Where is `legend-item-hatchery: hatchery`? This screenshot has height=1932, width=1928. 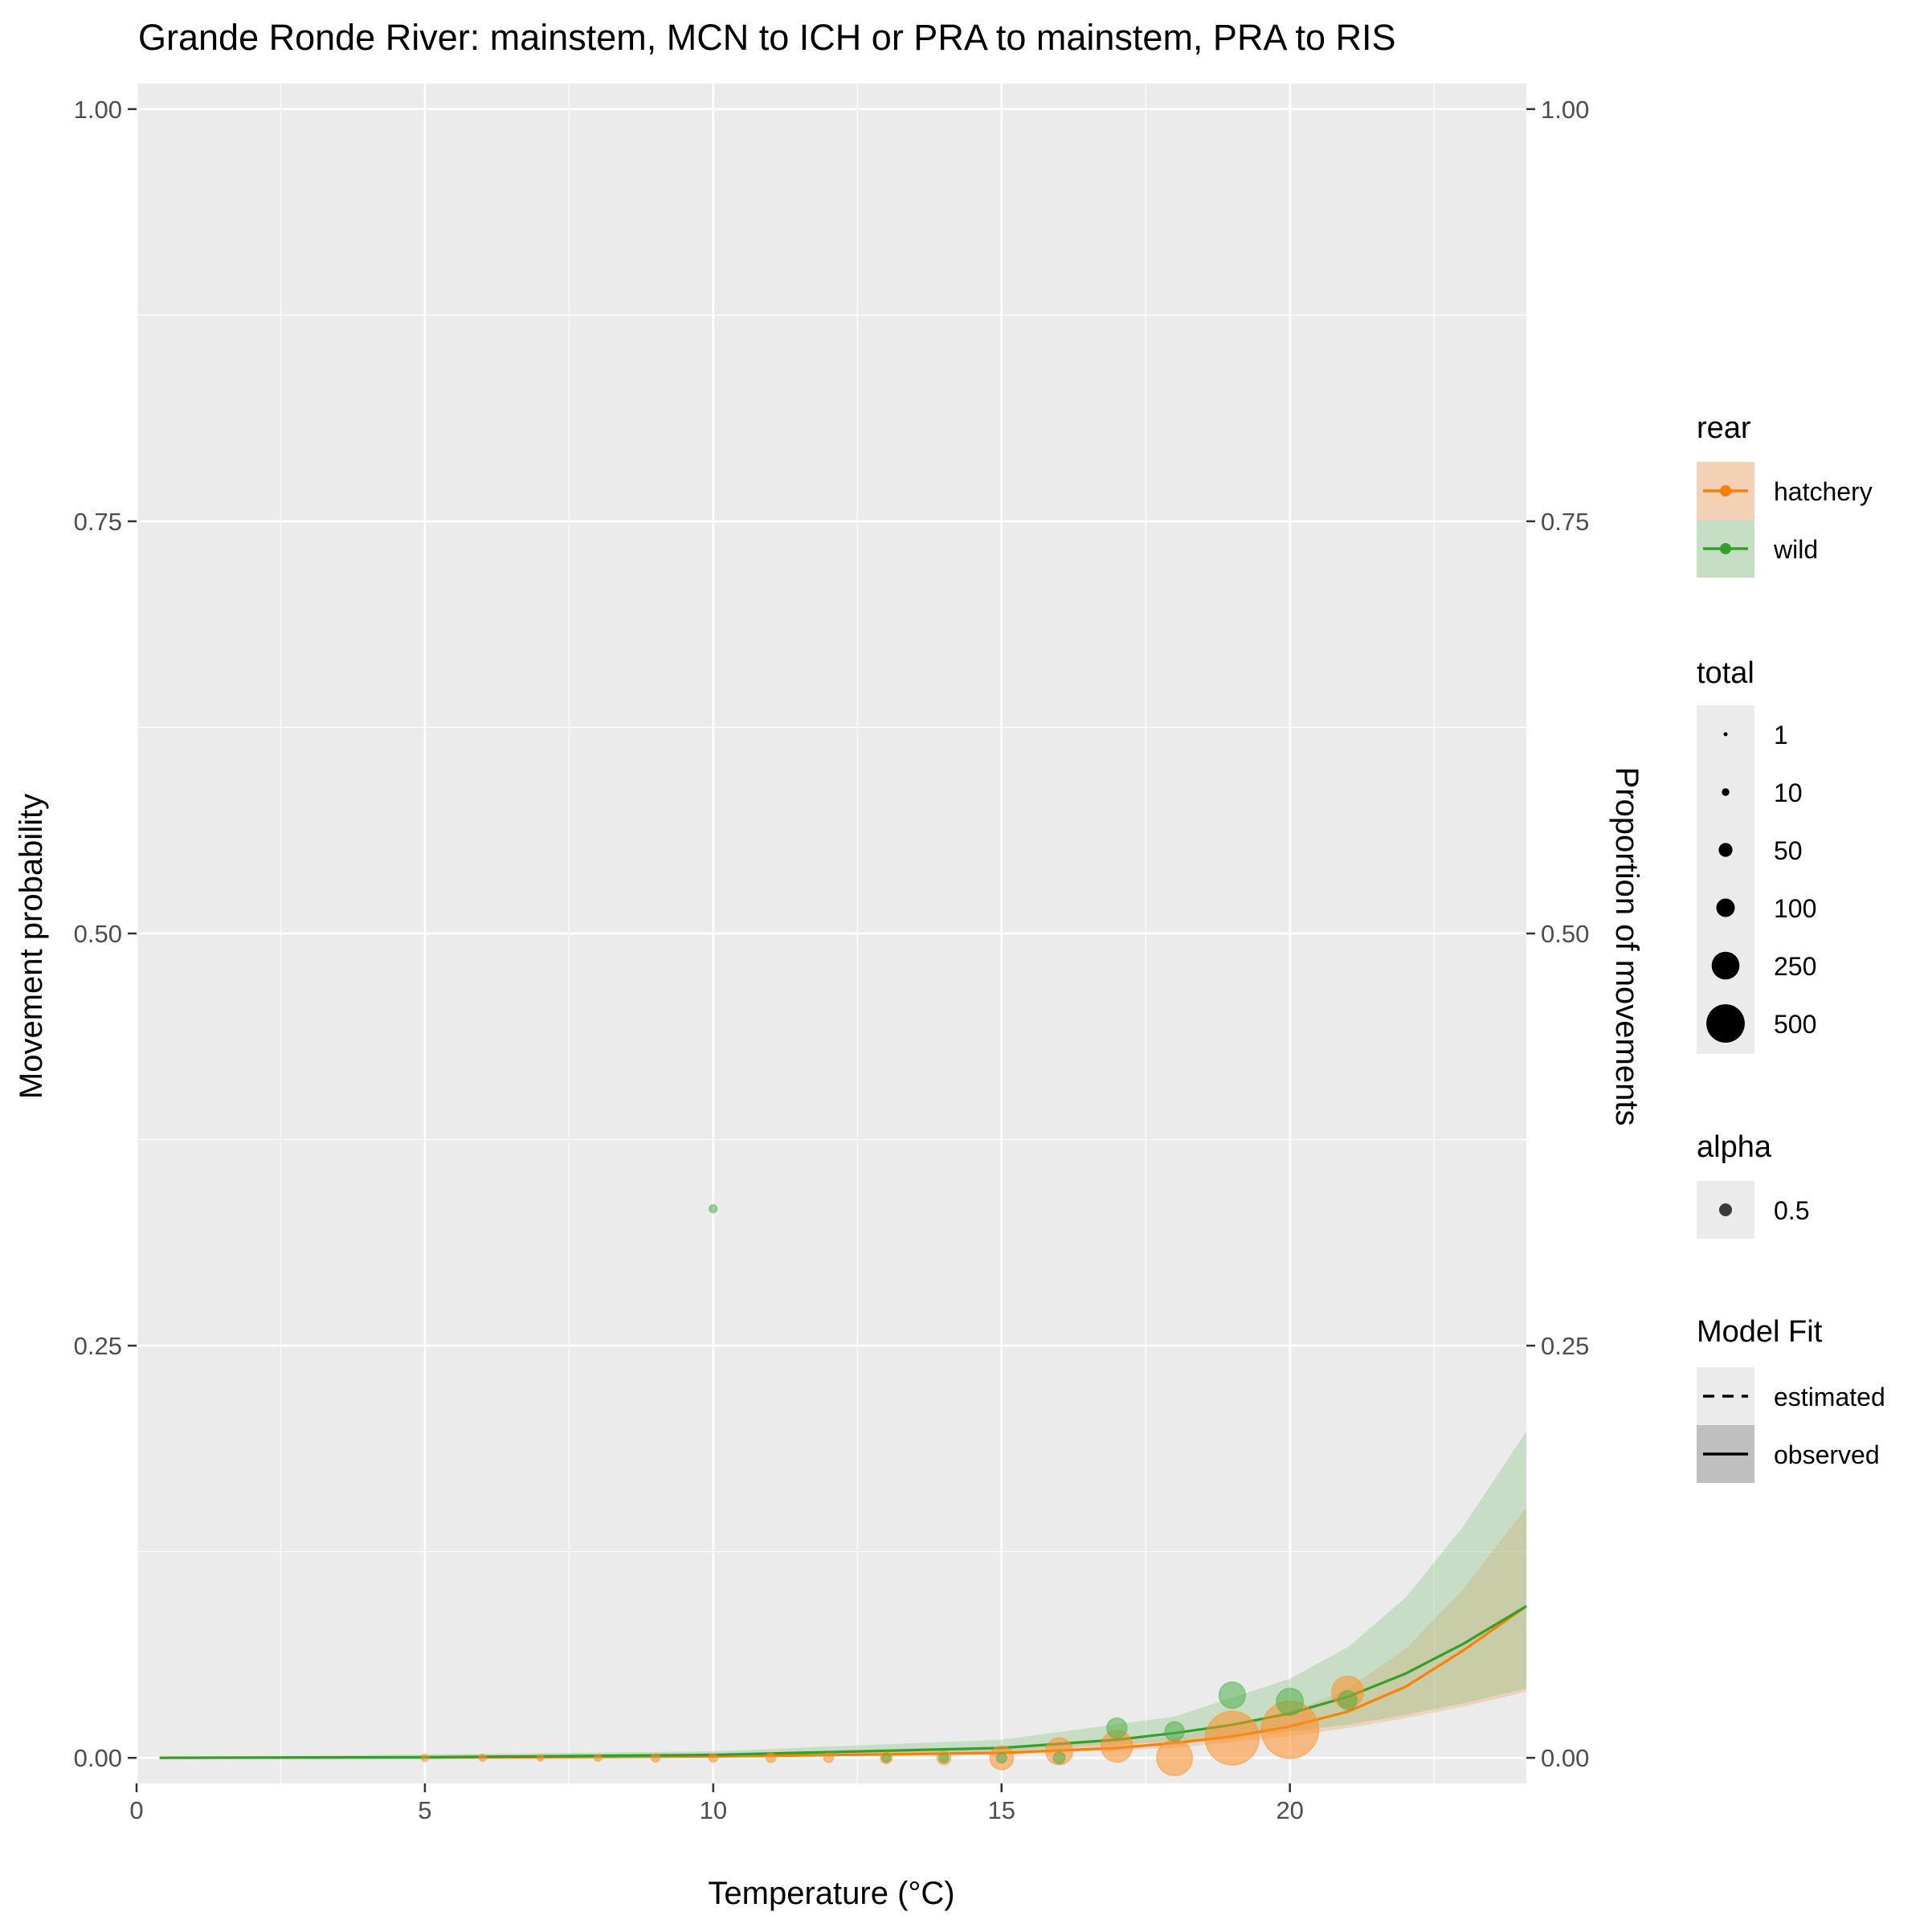
legend-item-hatchery: hatchery is located at coordinates (1785, 491).